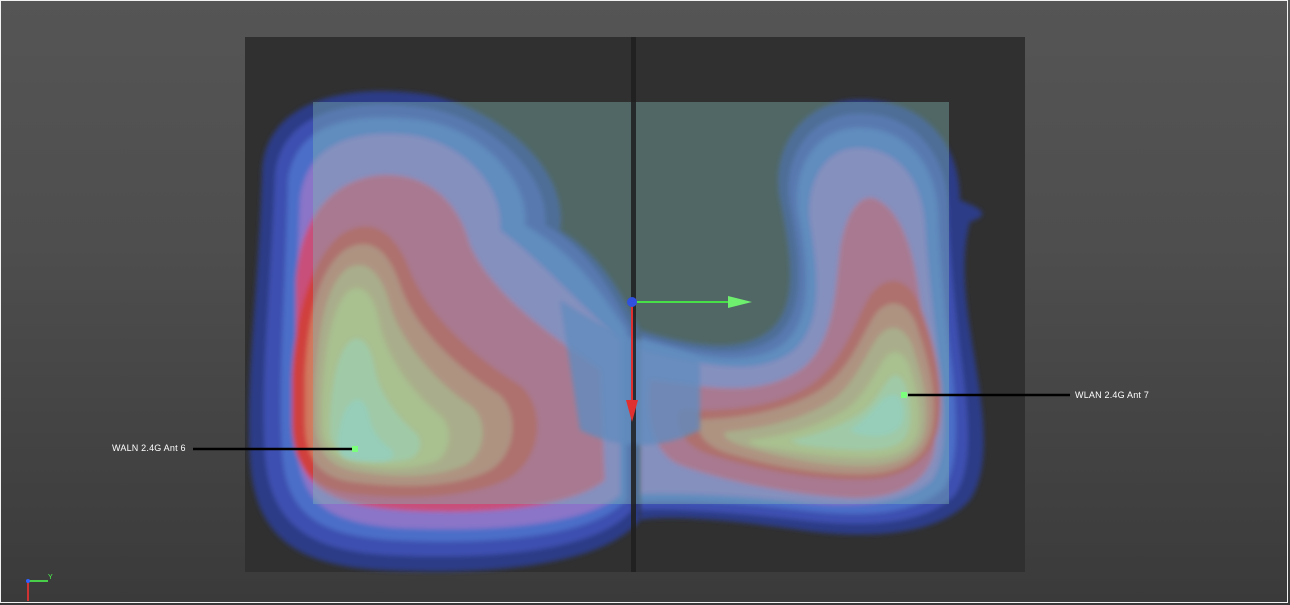 The width and height of the screenshot is (1290, 605). What do you see at coordinates (50, 577) in the screenshot?
I see `triad-y-label: Y` at bounding box center [50, 577].